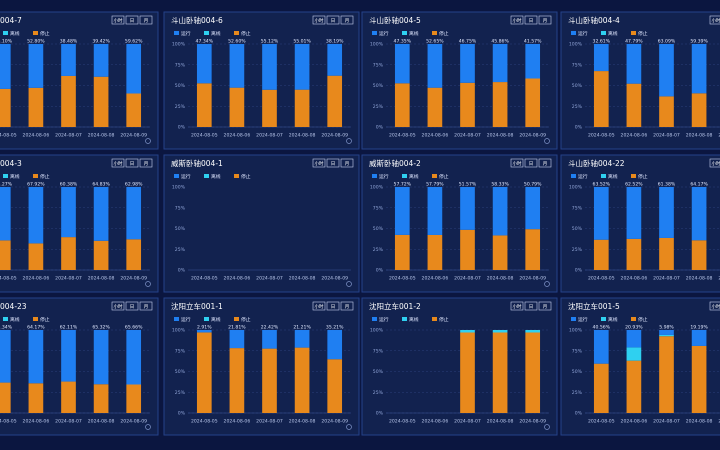 The height and width of the screenshot is (450, 720). What do you see at coordinates (699, 185) in the screenshot?
I see `value-label: 64.17%` at bounding box center [699, 185].